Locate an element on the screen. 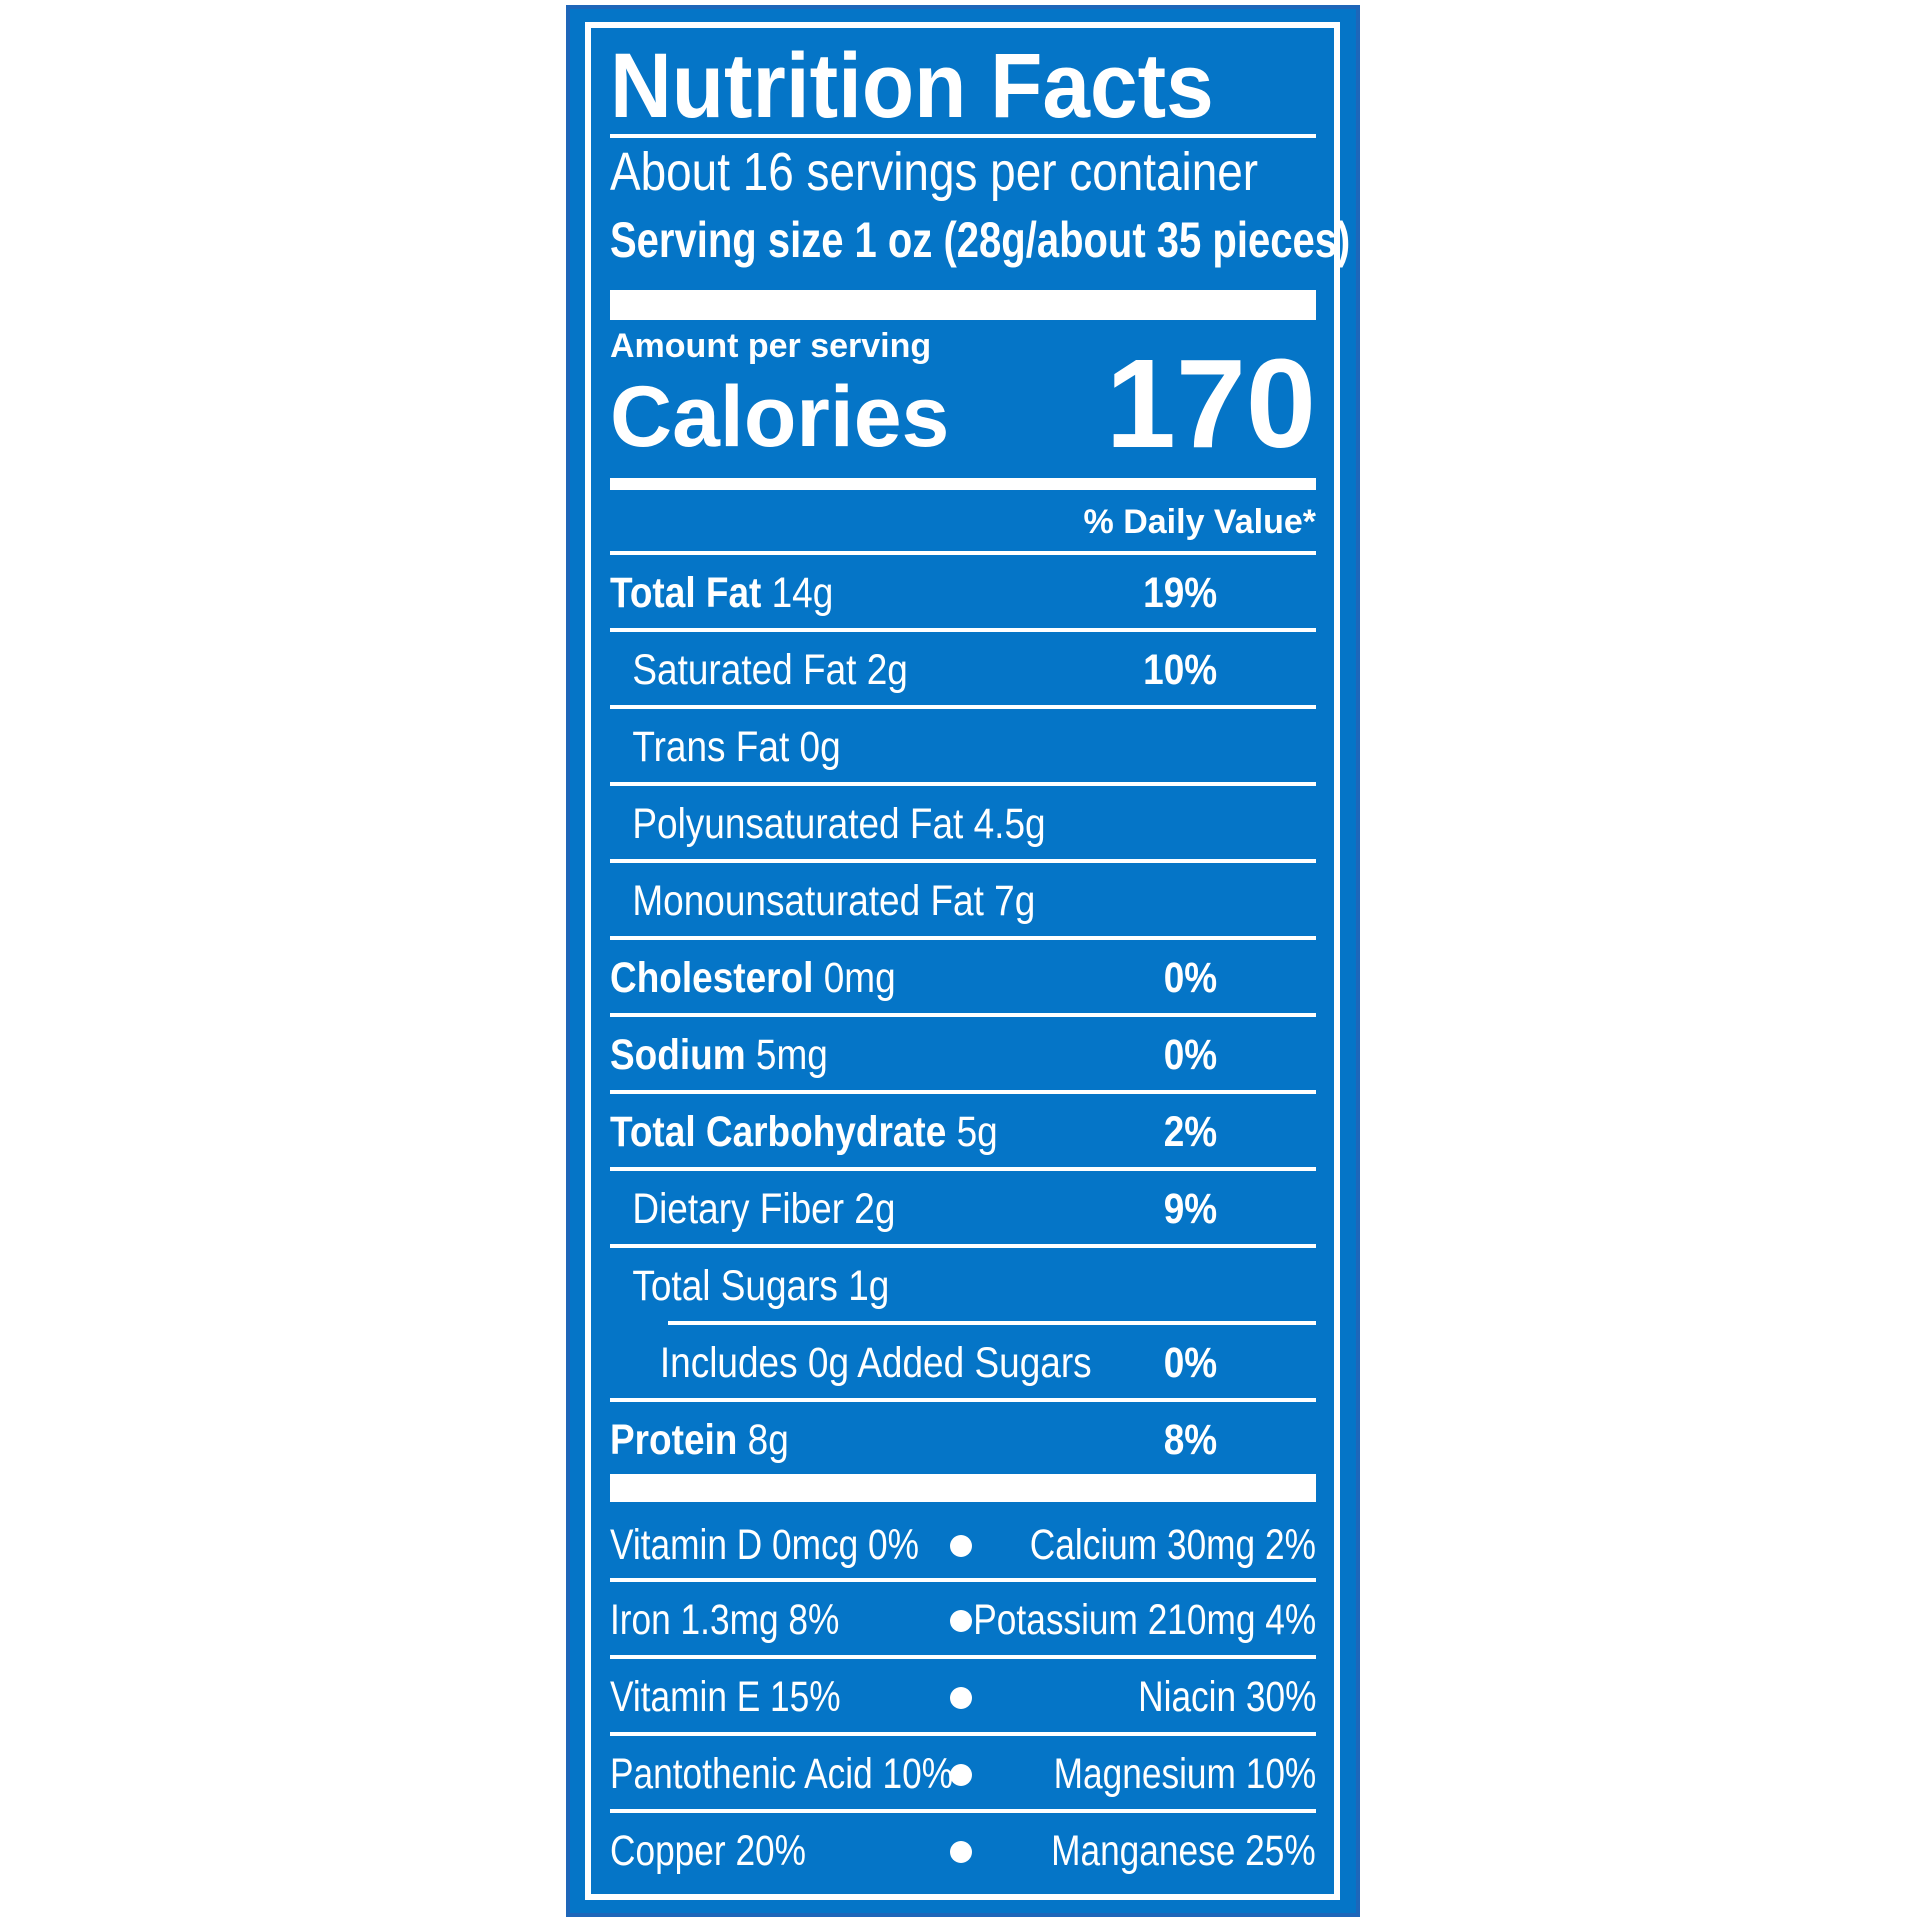  nutrient-row-polyunsaturated-fat: Polyunsaturated Fat 4.5g is located at coordinates (913, 824).